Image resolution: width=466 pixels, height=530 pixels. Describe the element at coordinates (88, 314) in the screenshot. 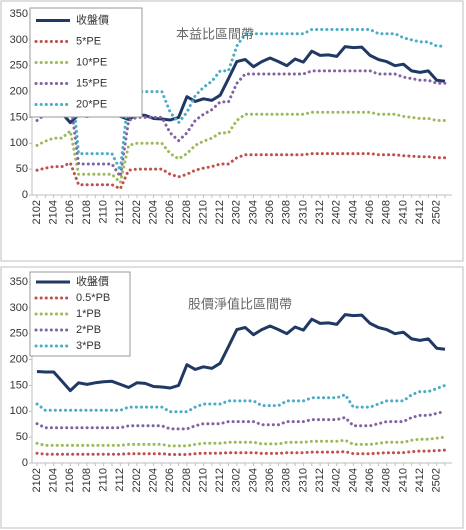

I see `legend-label: 1*PB` at that location.